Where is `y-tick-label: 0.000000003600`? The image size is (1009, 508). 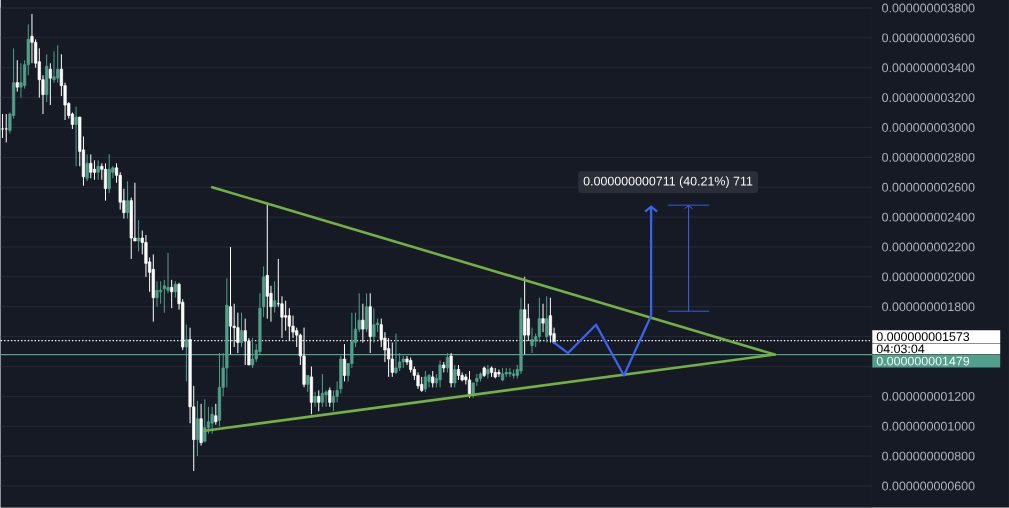 y-tick-label: 0.000000003600 is located at coordinates (928, 38).